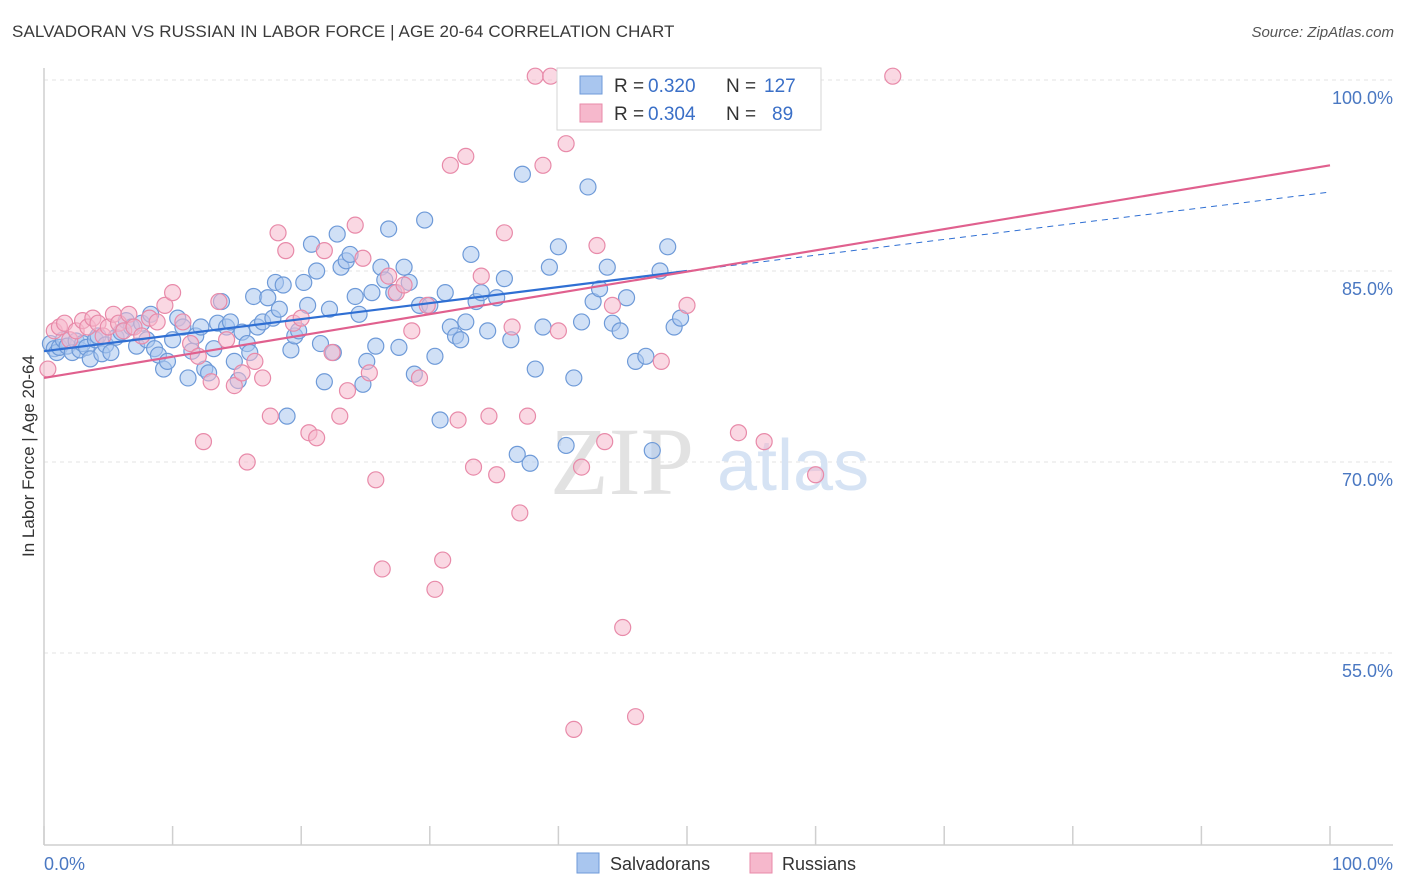  What do you see at coordinates (741, 114) in the screenshot?
I see `legend-n-label-russians: N =` at bounding box center [741, 114].